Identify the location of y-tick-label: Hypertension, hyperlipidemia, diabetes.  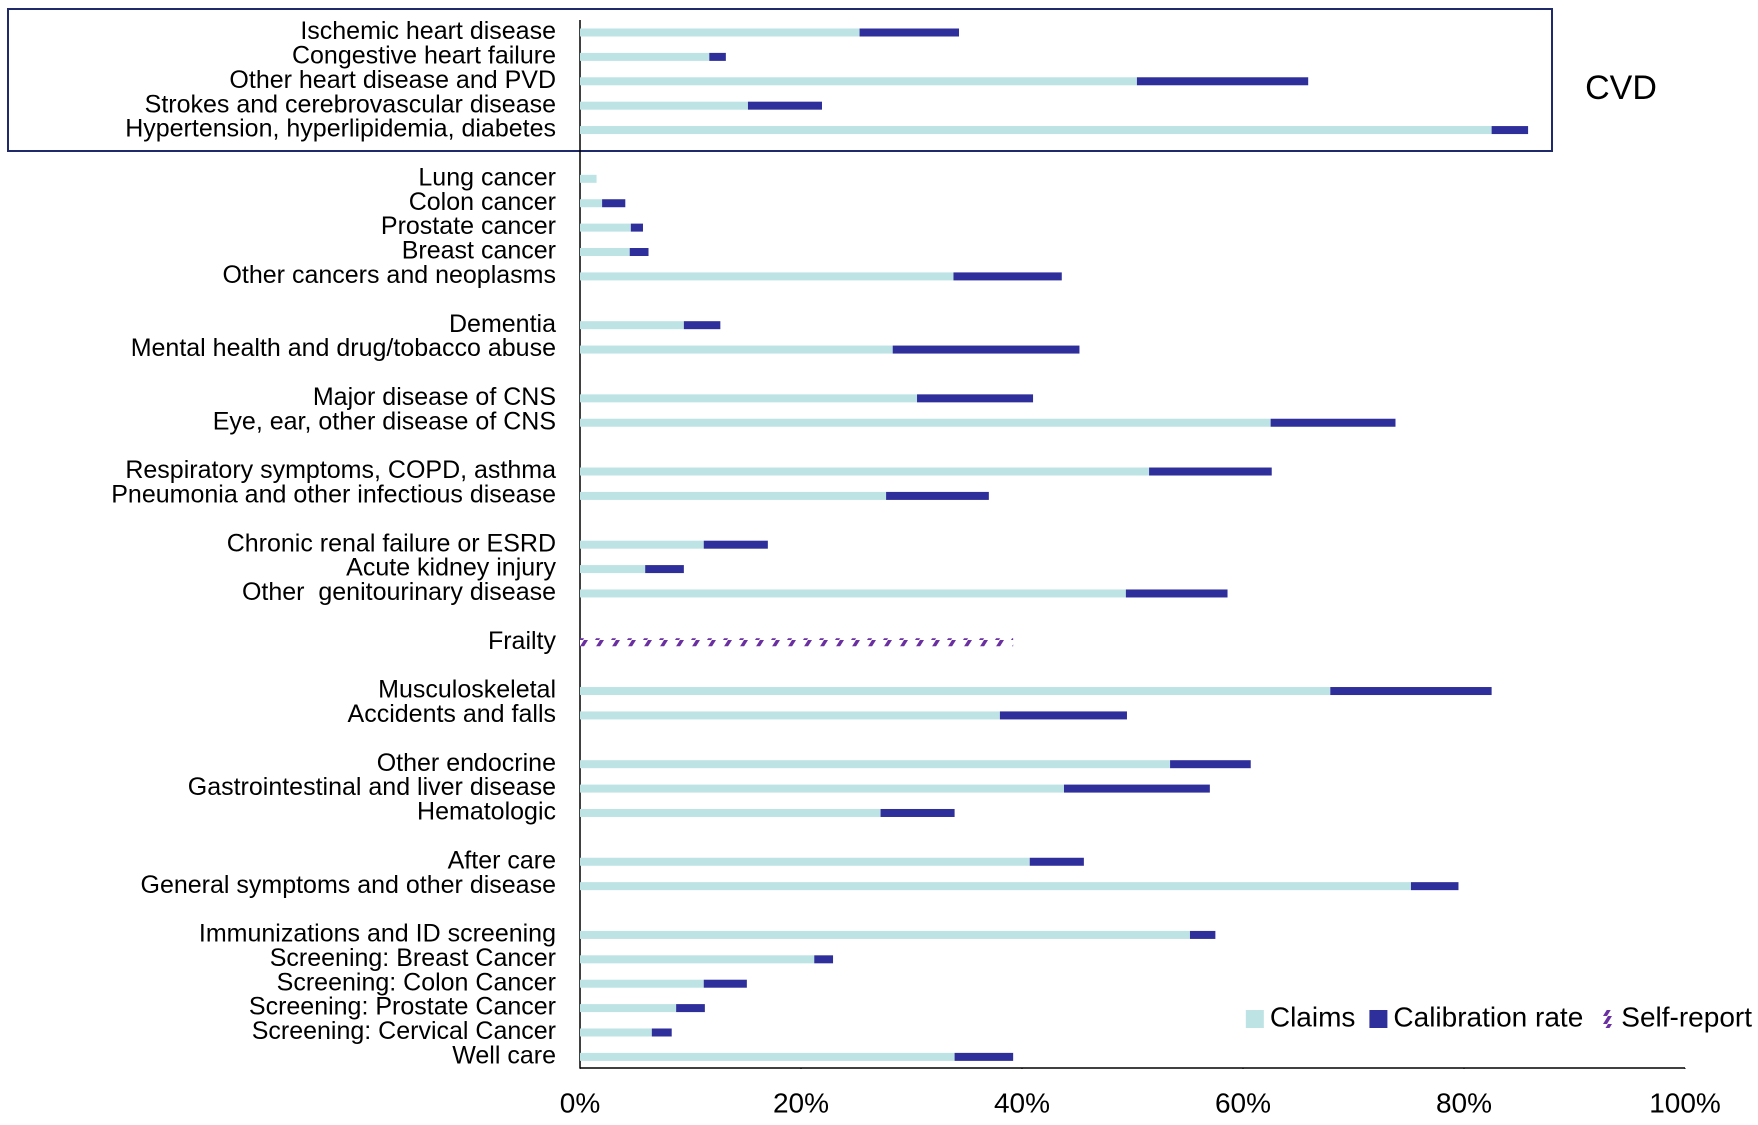
(340, 129).